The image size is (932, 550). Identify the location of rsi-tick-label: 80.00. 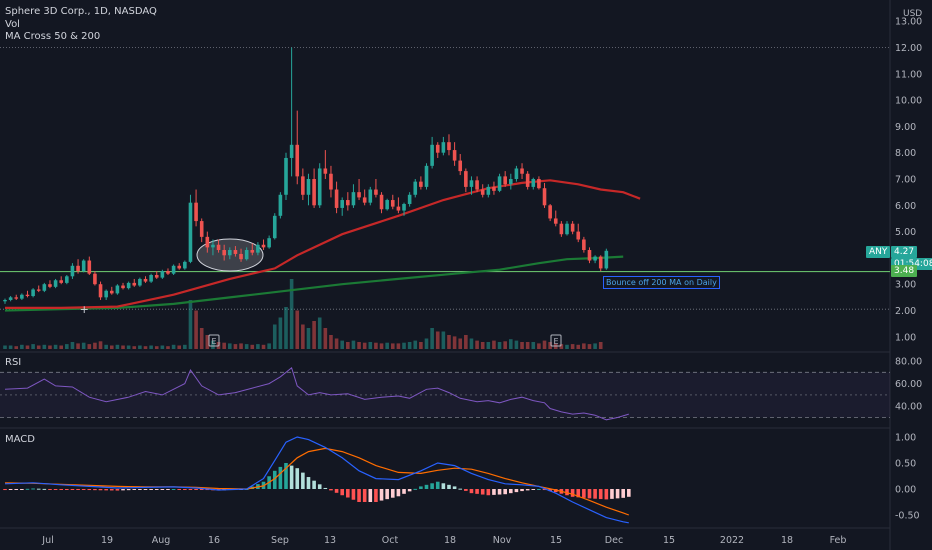
(908, 362).